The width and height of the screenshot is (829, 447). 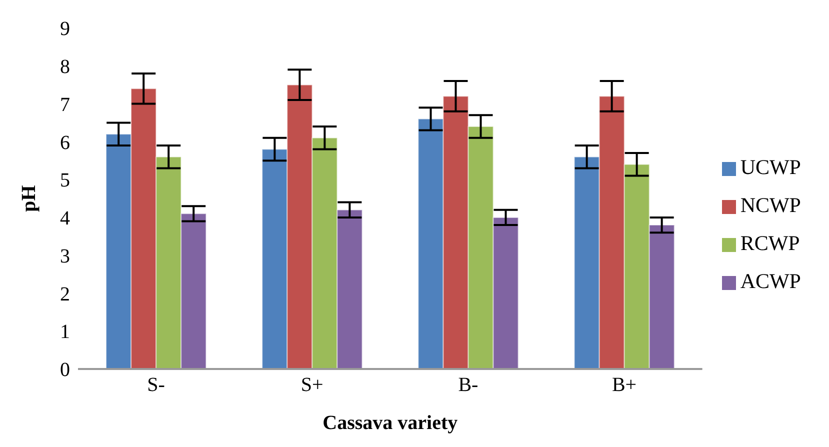 I want to click on y-tick-label: 9, so click(x=65, y=29).